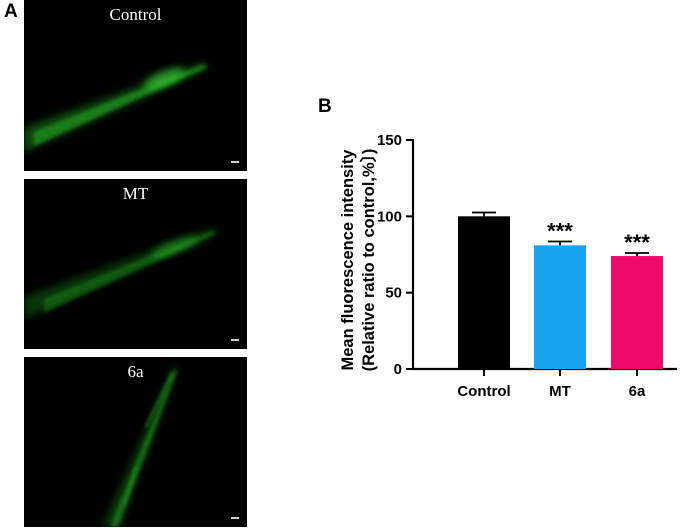 This screenshot has width=692, height=528. Describe the element at coordinates (368, 260) in the screenshot. I see `y-axis-title-line2: (Relative ratio to control,%〕)` at that location.